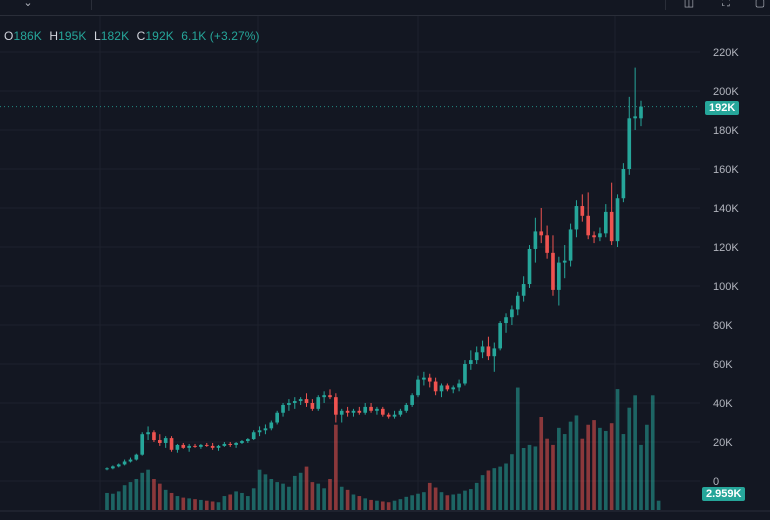 The image size is (770, 520). What do you see at coordinates (689, 4) in the screenshot?
I see `camera-icon: ◫` at bounding box center [689, 4].